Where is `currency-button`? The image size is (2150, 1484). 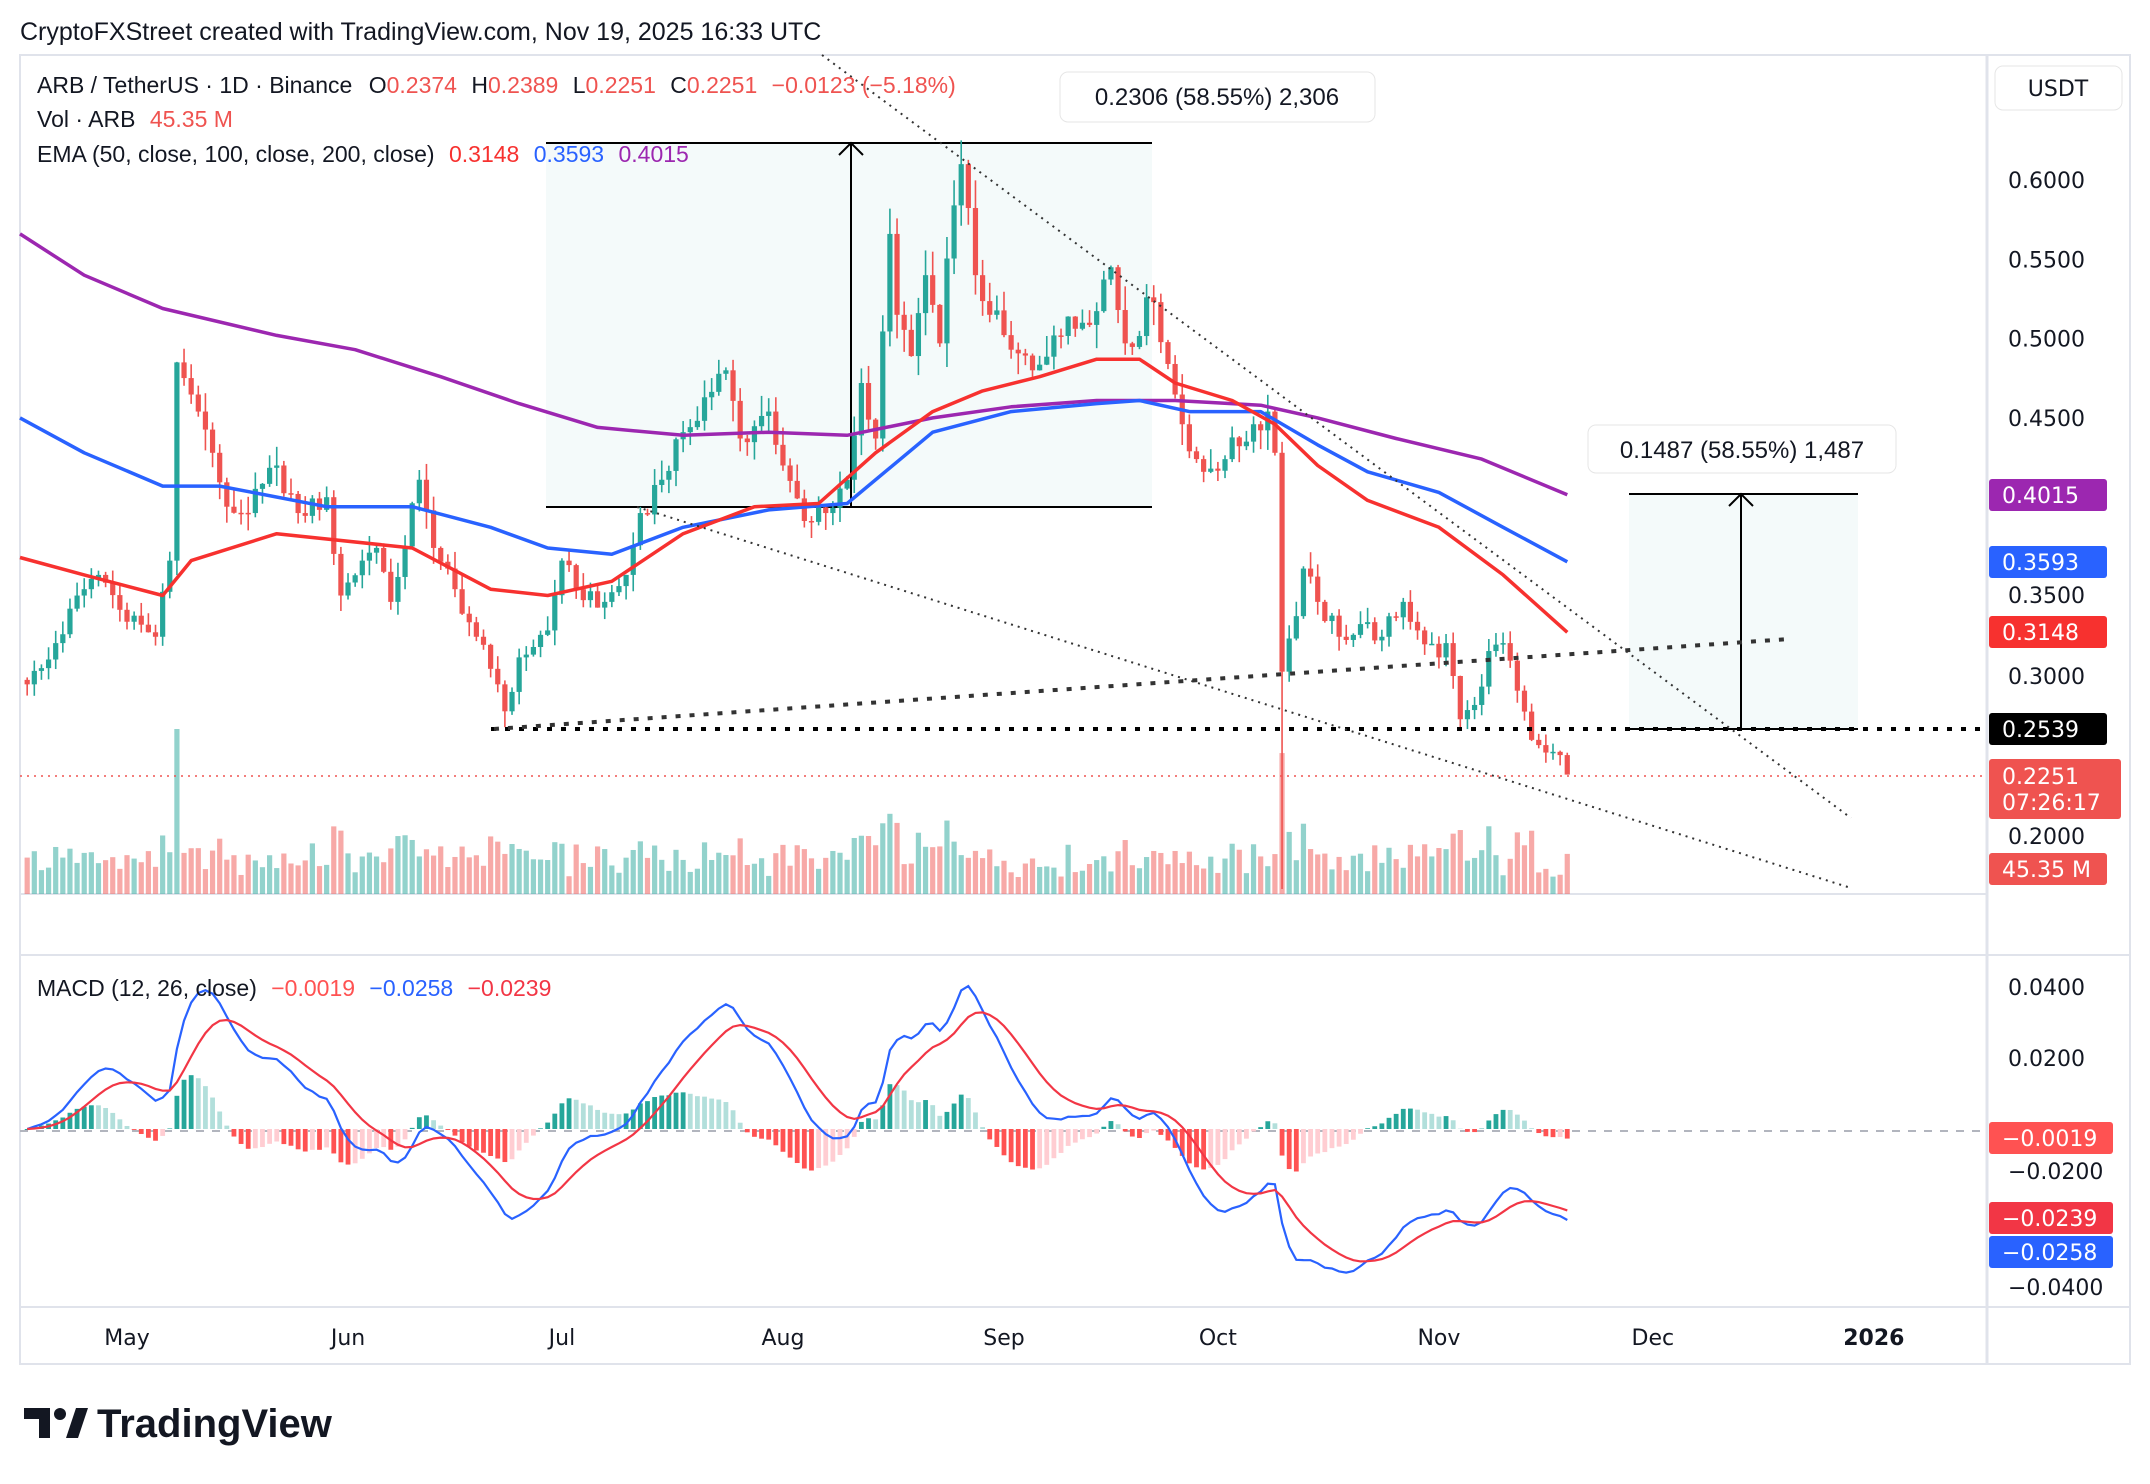
currency-button is located at coordinates (2058, 88).